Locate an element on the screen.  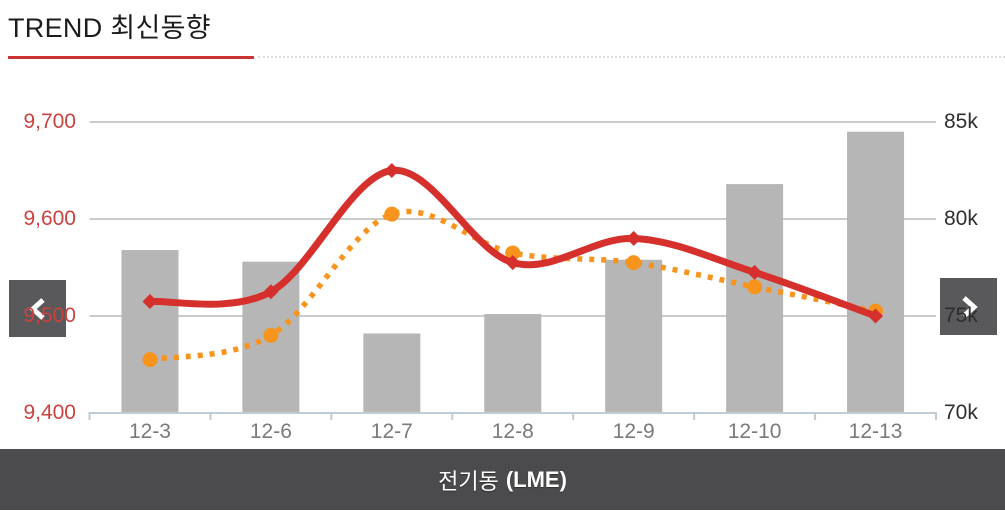
chevron-right-icon is located at coordinates (969, 306).